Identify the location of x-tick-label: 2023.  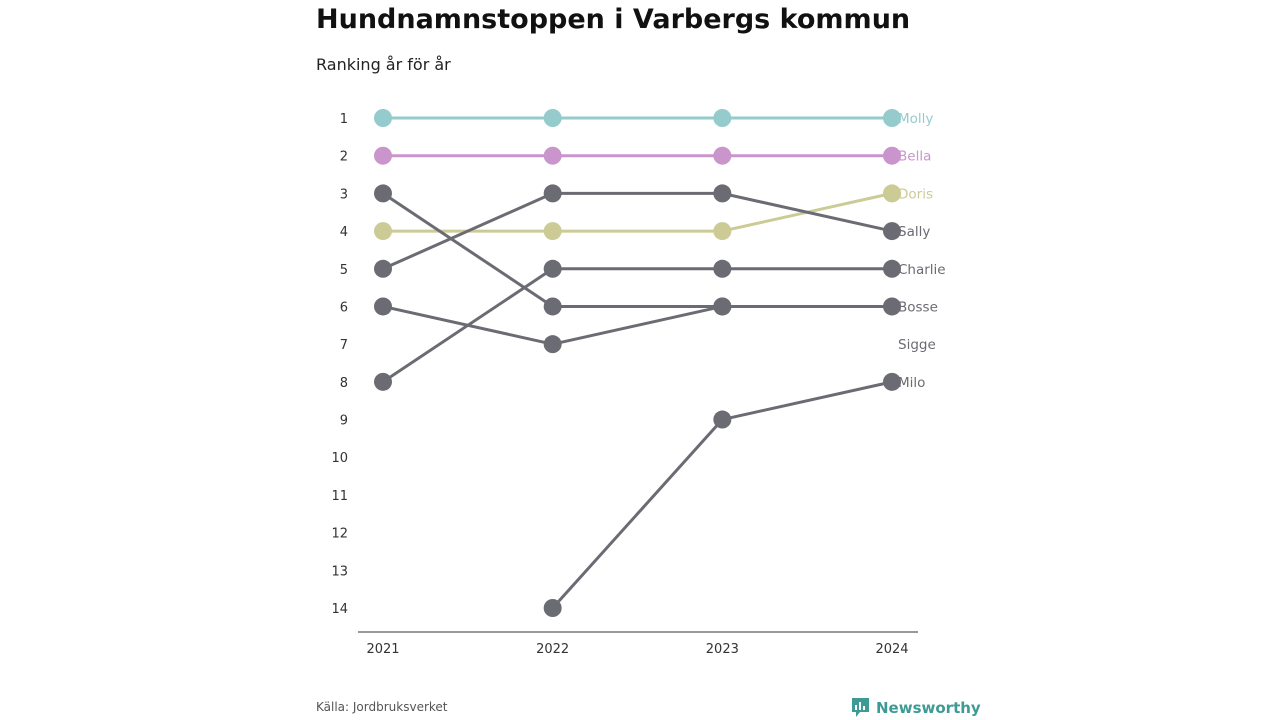
(722, 649).